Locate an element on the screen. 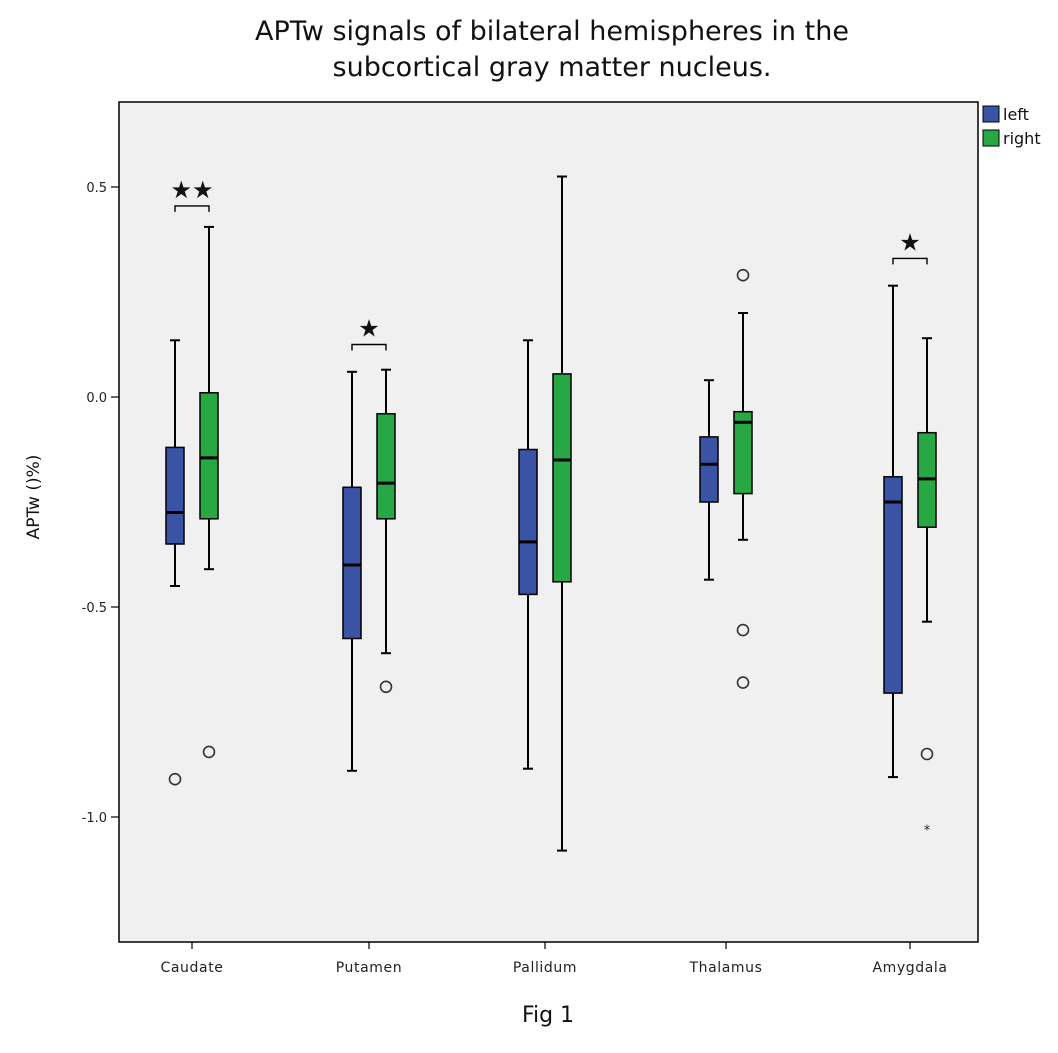 The height and width of the screenshot is (1053, 1058). significance-stars: ★★ is located at coordinates (191, 190).